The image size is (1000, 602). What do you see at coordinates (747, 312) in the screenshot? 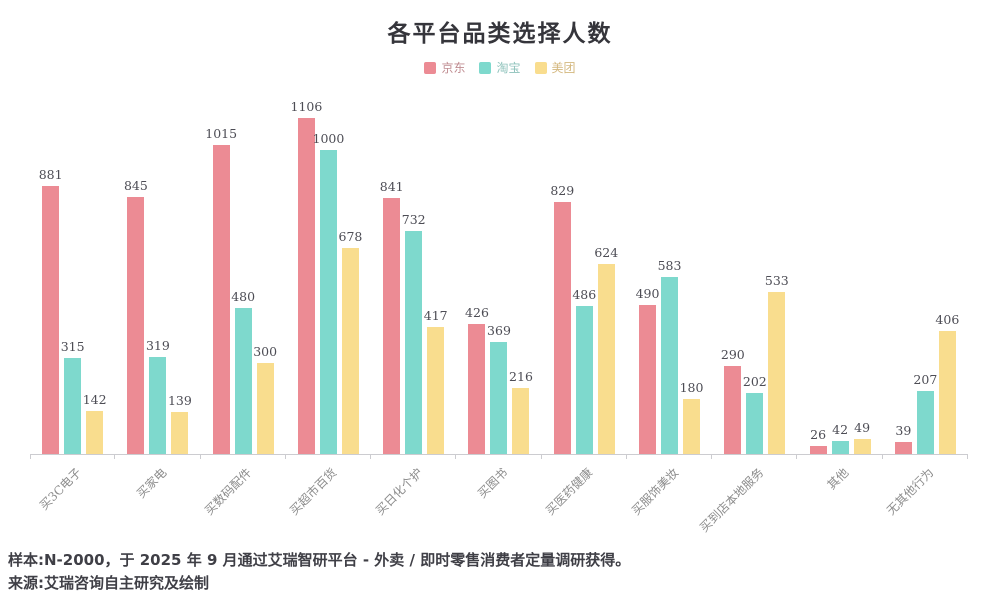
I see `bar-group: 290 202 533 买到店本地服务` at bounding box center [747, 312].